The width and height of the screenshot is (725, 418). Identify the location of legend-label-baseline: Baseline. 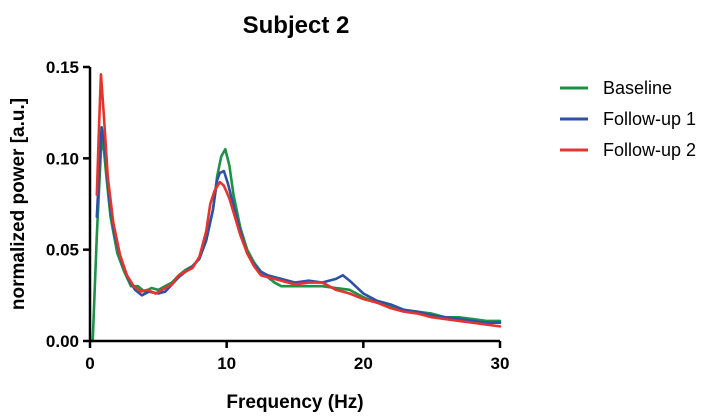
(637, 88).